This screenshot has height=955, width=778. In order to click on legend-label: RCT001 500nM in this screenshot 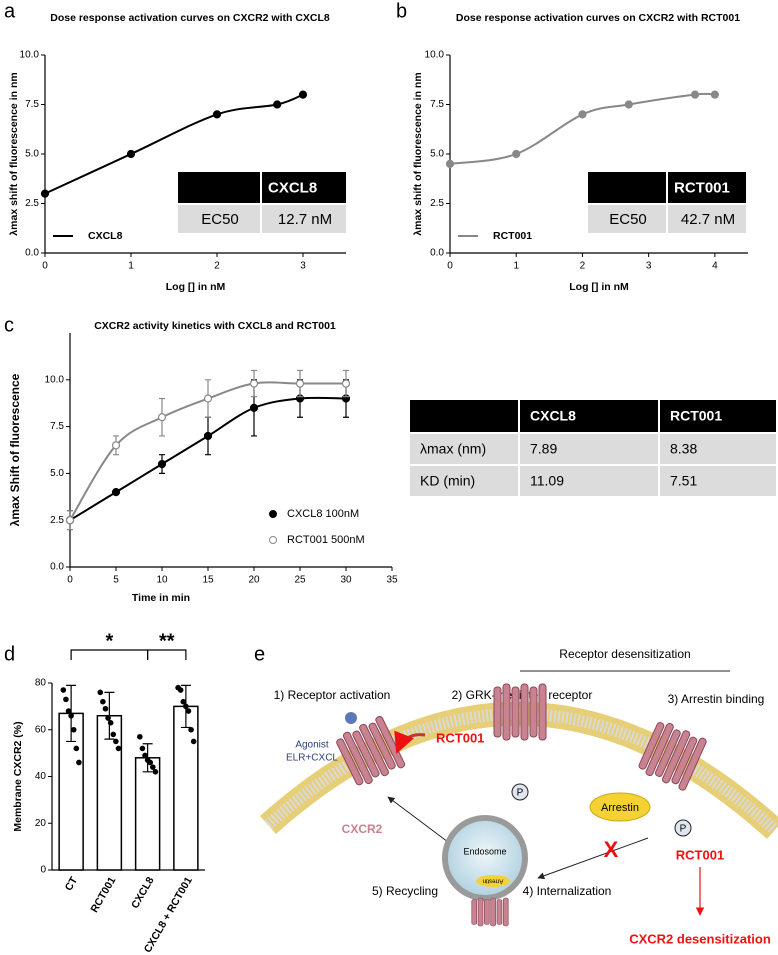, I will do `click(326, 540)`.